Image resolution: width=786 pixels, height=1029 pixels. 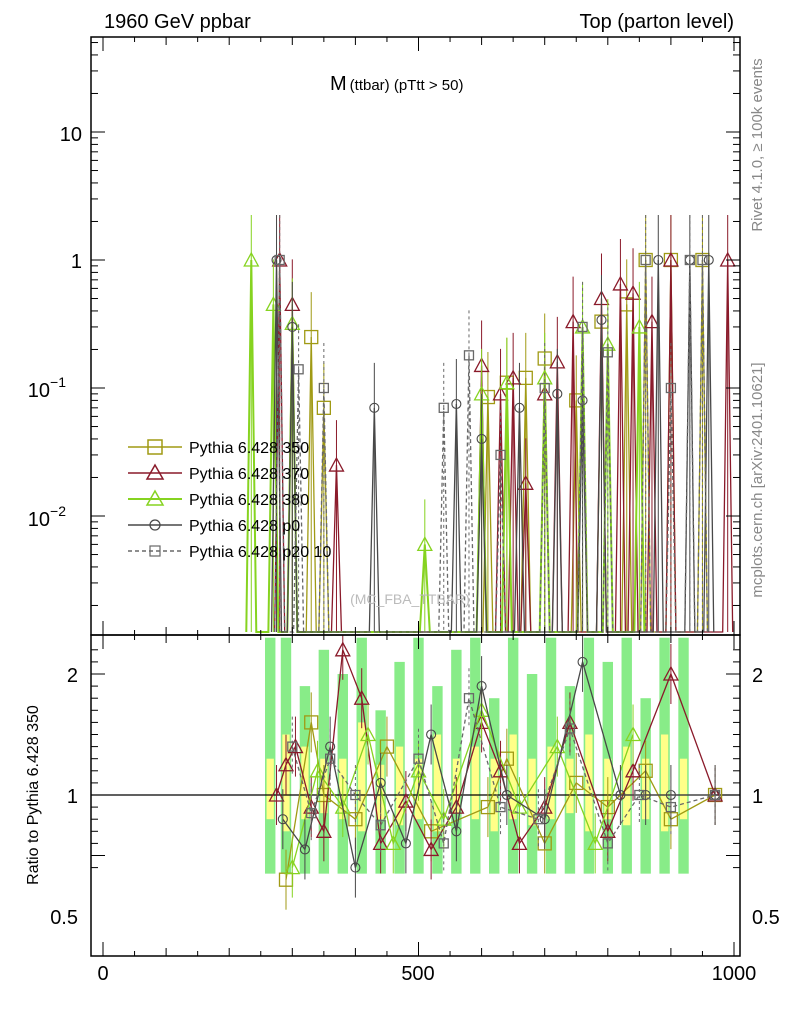 I want to click on main-ytick-exp-0.01: −2, so click(x=58, y=511).